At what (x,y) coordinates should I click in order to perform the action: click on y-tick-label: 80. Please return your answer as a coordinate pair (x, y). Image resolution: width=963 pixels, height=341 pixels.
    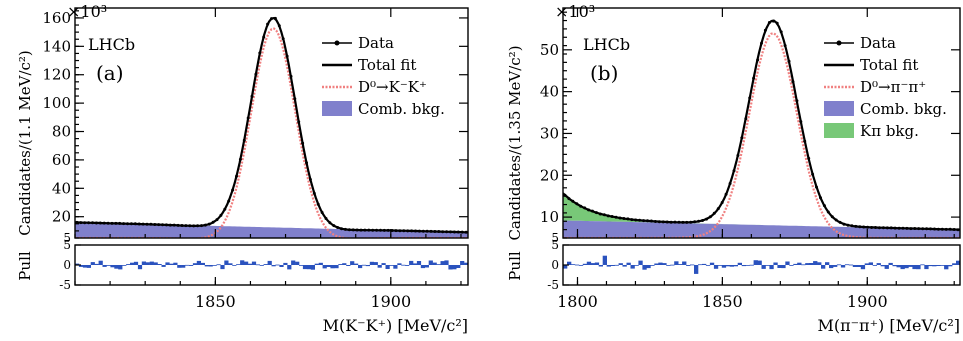
    Looking at the image, I should click on (61, 132).